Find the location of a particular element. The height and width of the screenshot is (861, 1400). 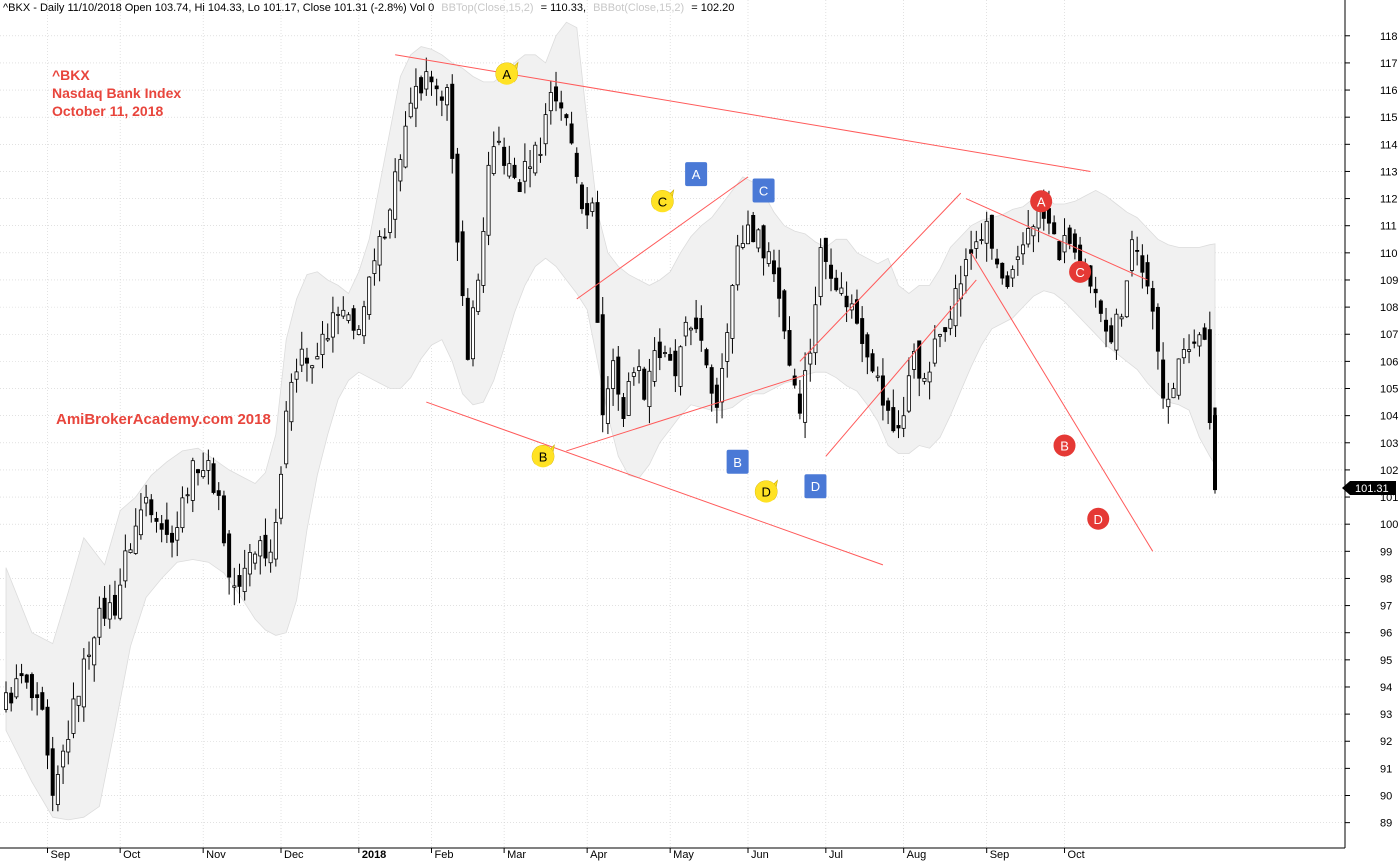

pattern-marker-yellow-b: B is located at coordinates (543, 456).